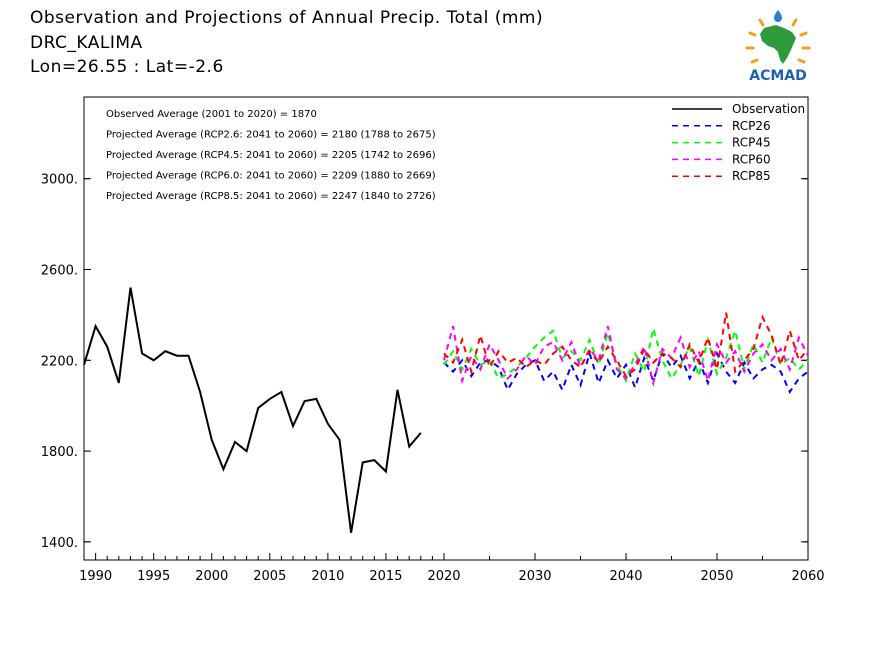 This screenshot has height=659, width=879. I want to click on annotation-text: Observed Average (2001 to 2020) = 1870, so click(211, 114).